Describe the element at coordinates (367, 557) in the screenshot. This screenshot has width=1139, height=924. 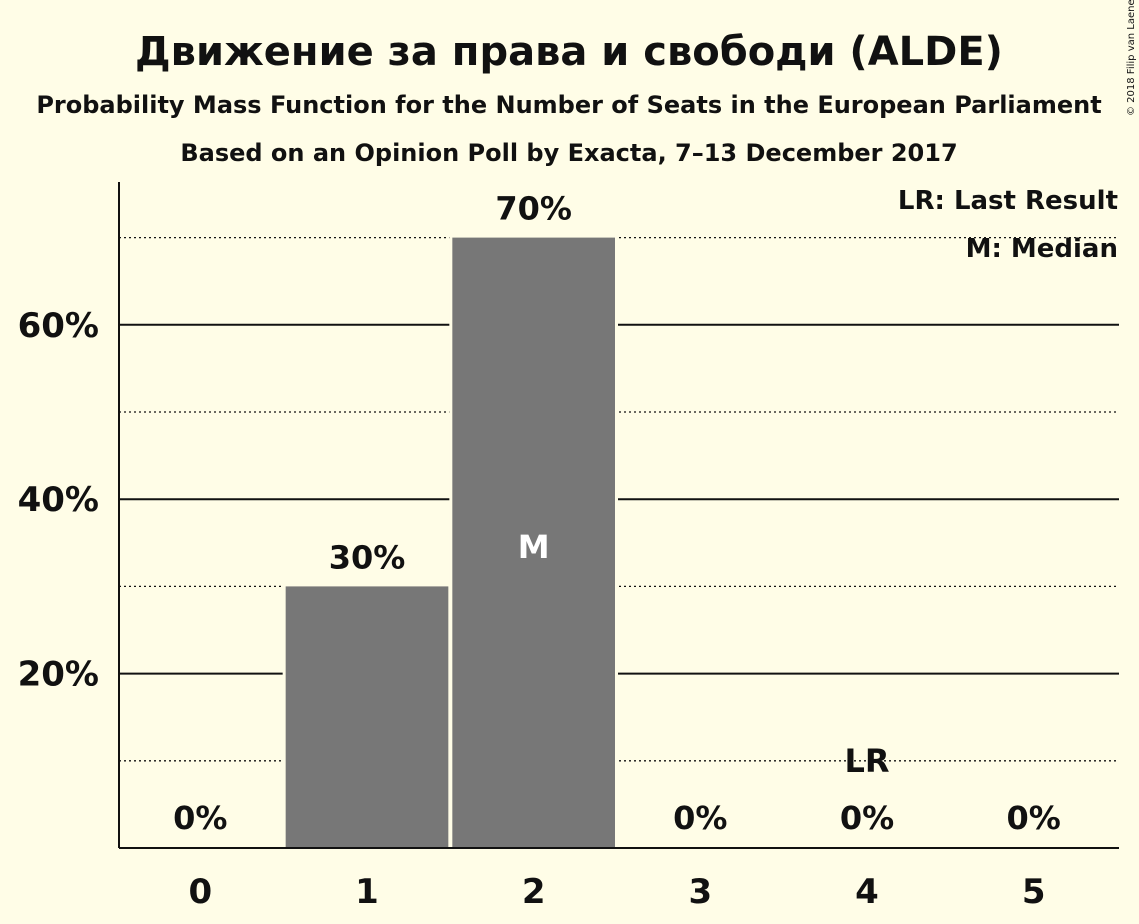
I see `value-label-1: 30%` at that location.